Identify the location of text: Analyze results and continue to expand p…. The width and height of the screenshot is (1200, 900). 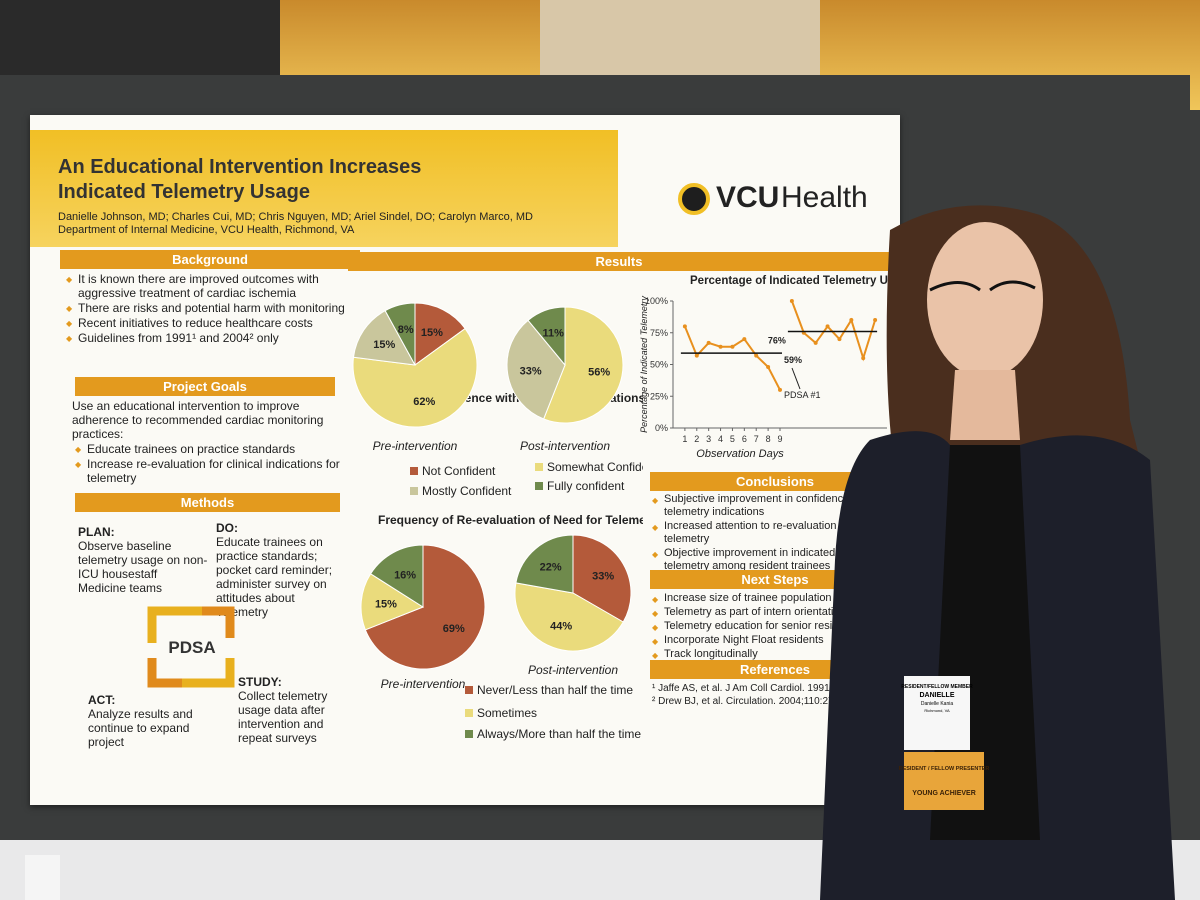
(140, 728).